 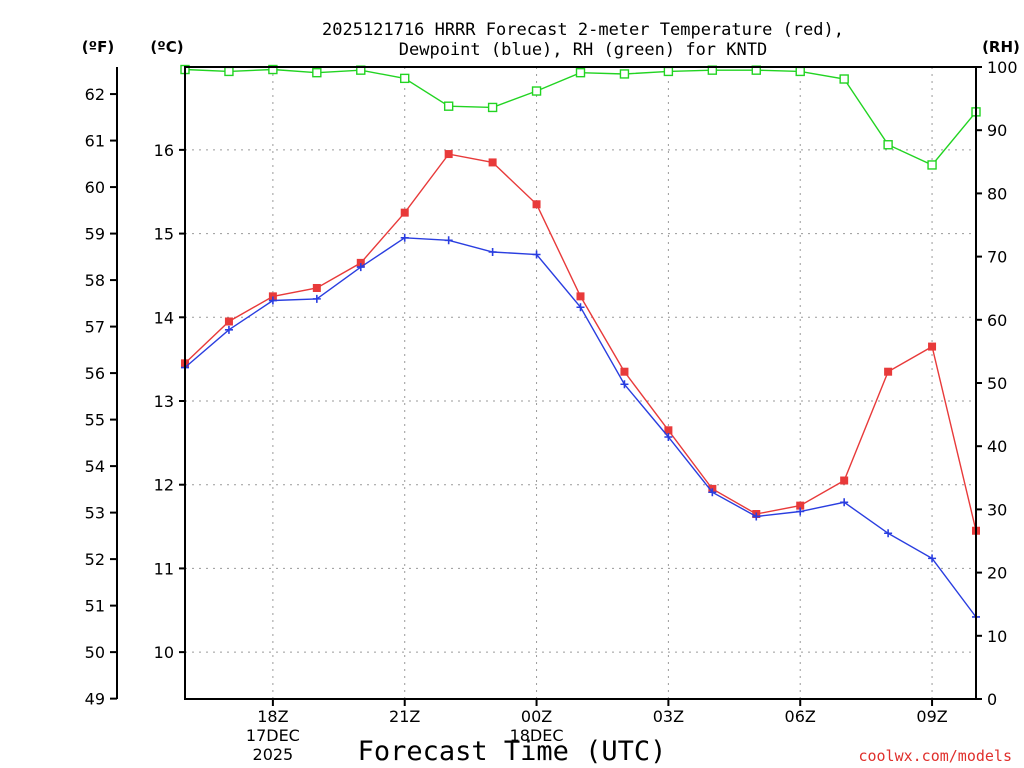 I want to click on fahrenheit-tick-label: 58, so click(x=95, y=280).